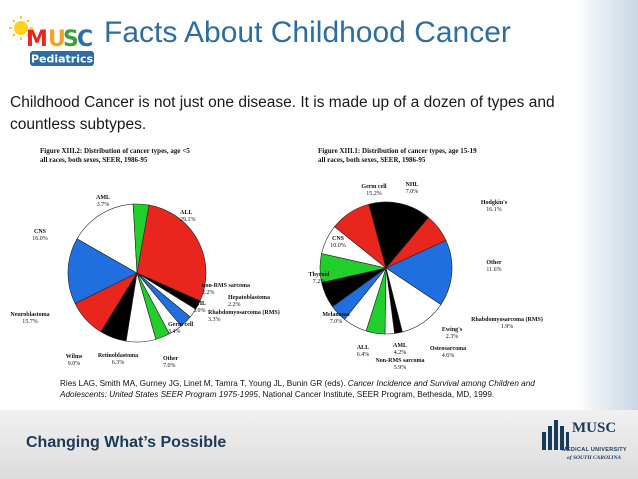 The height and width of the screenshot is (479, 638). Describe the element at coordinates (338, 246) in the screenshot. I see `slice-value-label: 10.0%` at that location.